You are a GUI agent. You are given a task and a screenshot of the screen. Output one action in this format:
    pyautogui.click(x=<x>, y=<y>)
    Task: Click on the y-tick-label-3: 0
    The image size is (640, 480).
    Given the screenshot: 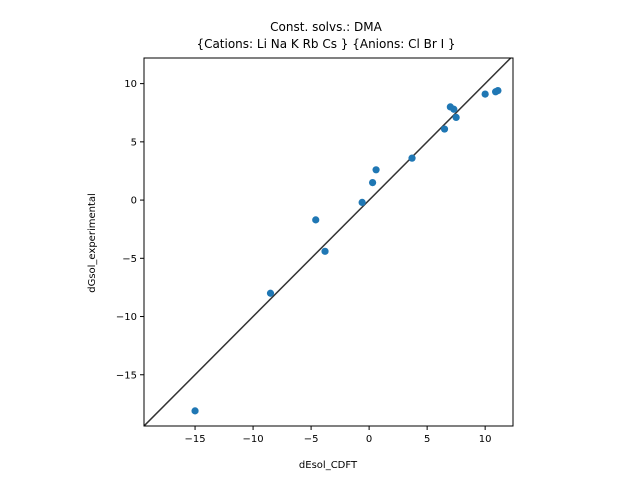 What is the action you would take?
    pyautogui.click(x=134, y=201)
    